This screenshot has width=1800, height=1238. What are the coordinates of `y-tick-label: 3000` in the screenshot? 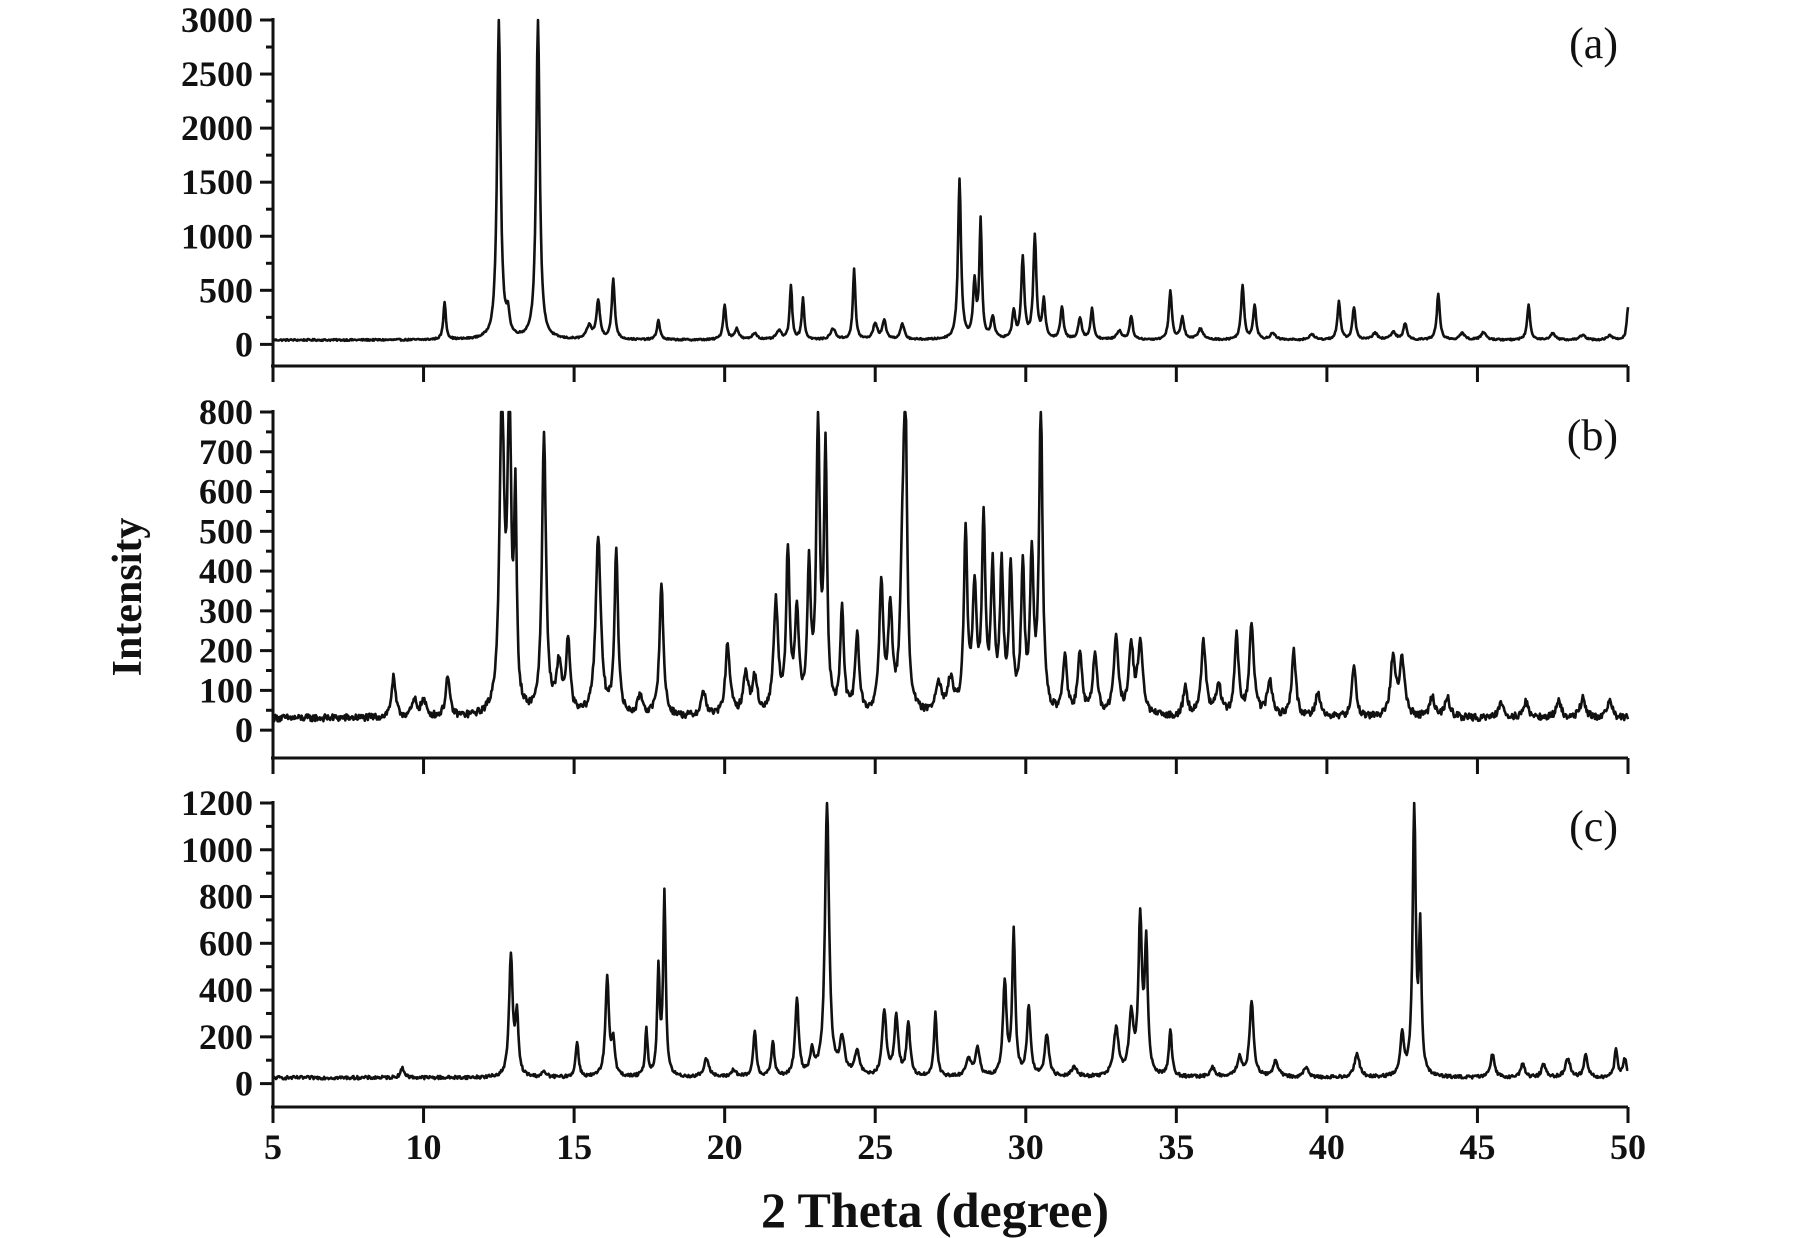 It's located at (217, 20).